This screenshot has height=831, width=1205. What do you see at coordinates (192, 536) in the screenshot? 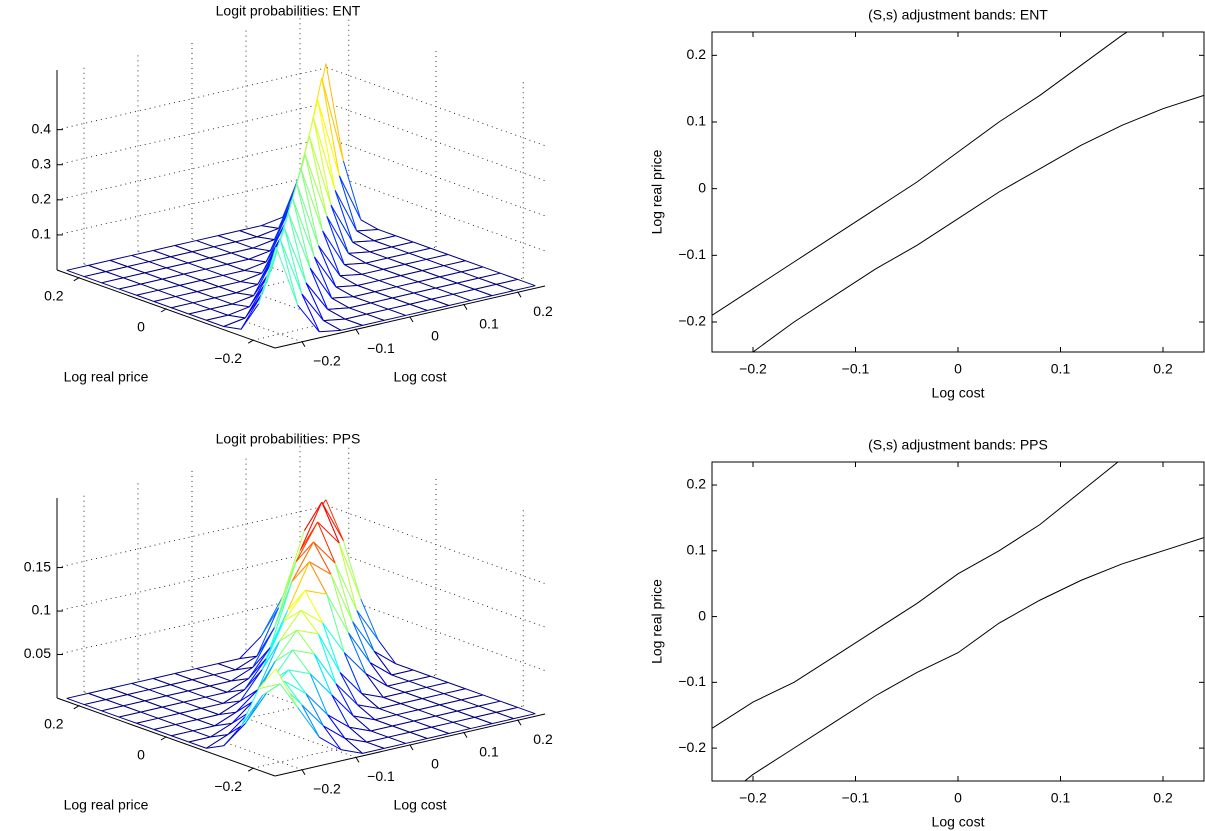
I see `grid-line` at bounding box center [192, 536].